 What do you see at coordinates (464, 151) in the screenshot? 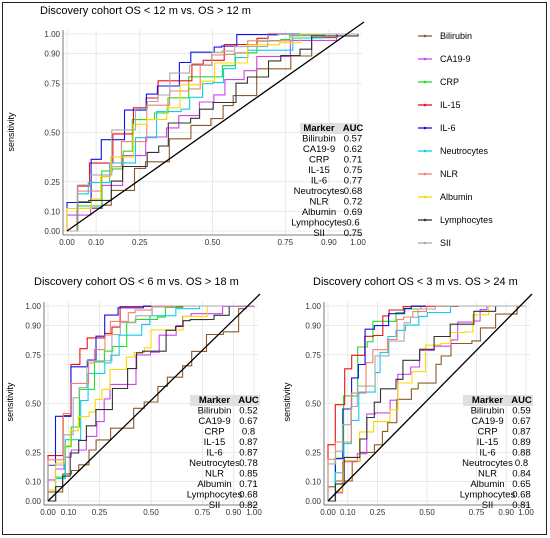
I see `legend-label: Neutrocytes` at bounding box center [464, 151].